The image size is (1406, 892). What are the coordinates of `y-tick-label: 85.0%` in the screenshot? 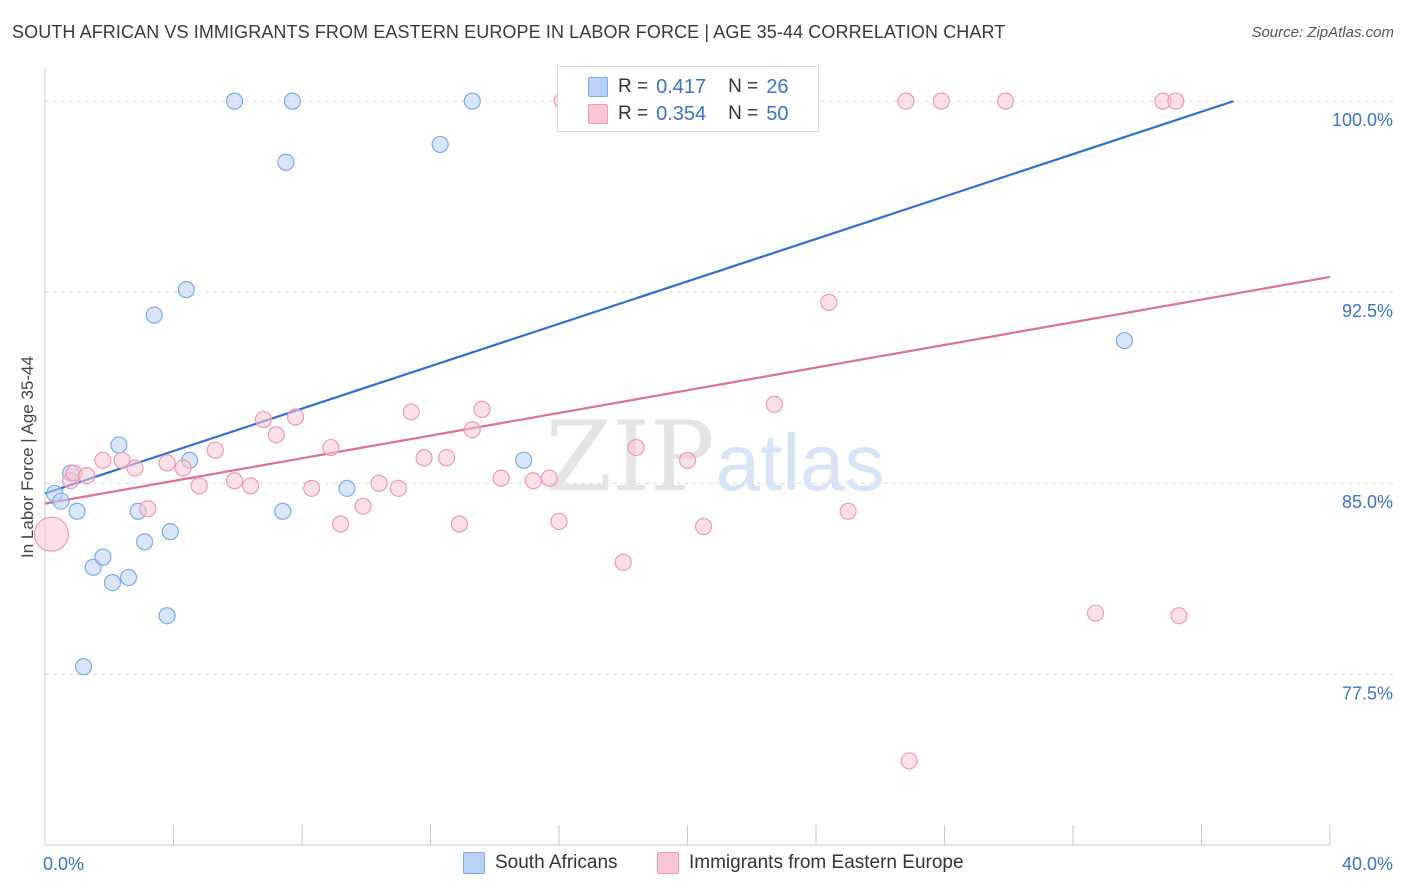 It's located at (1367, 502).